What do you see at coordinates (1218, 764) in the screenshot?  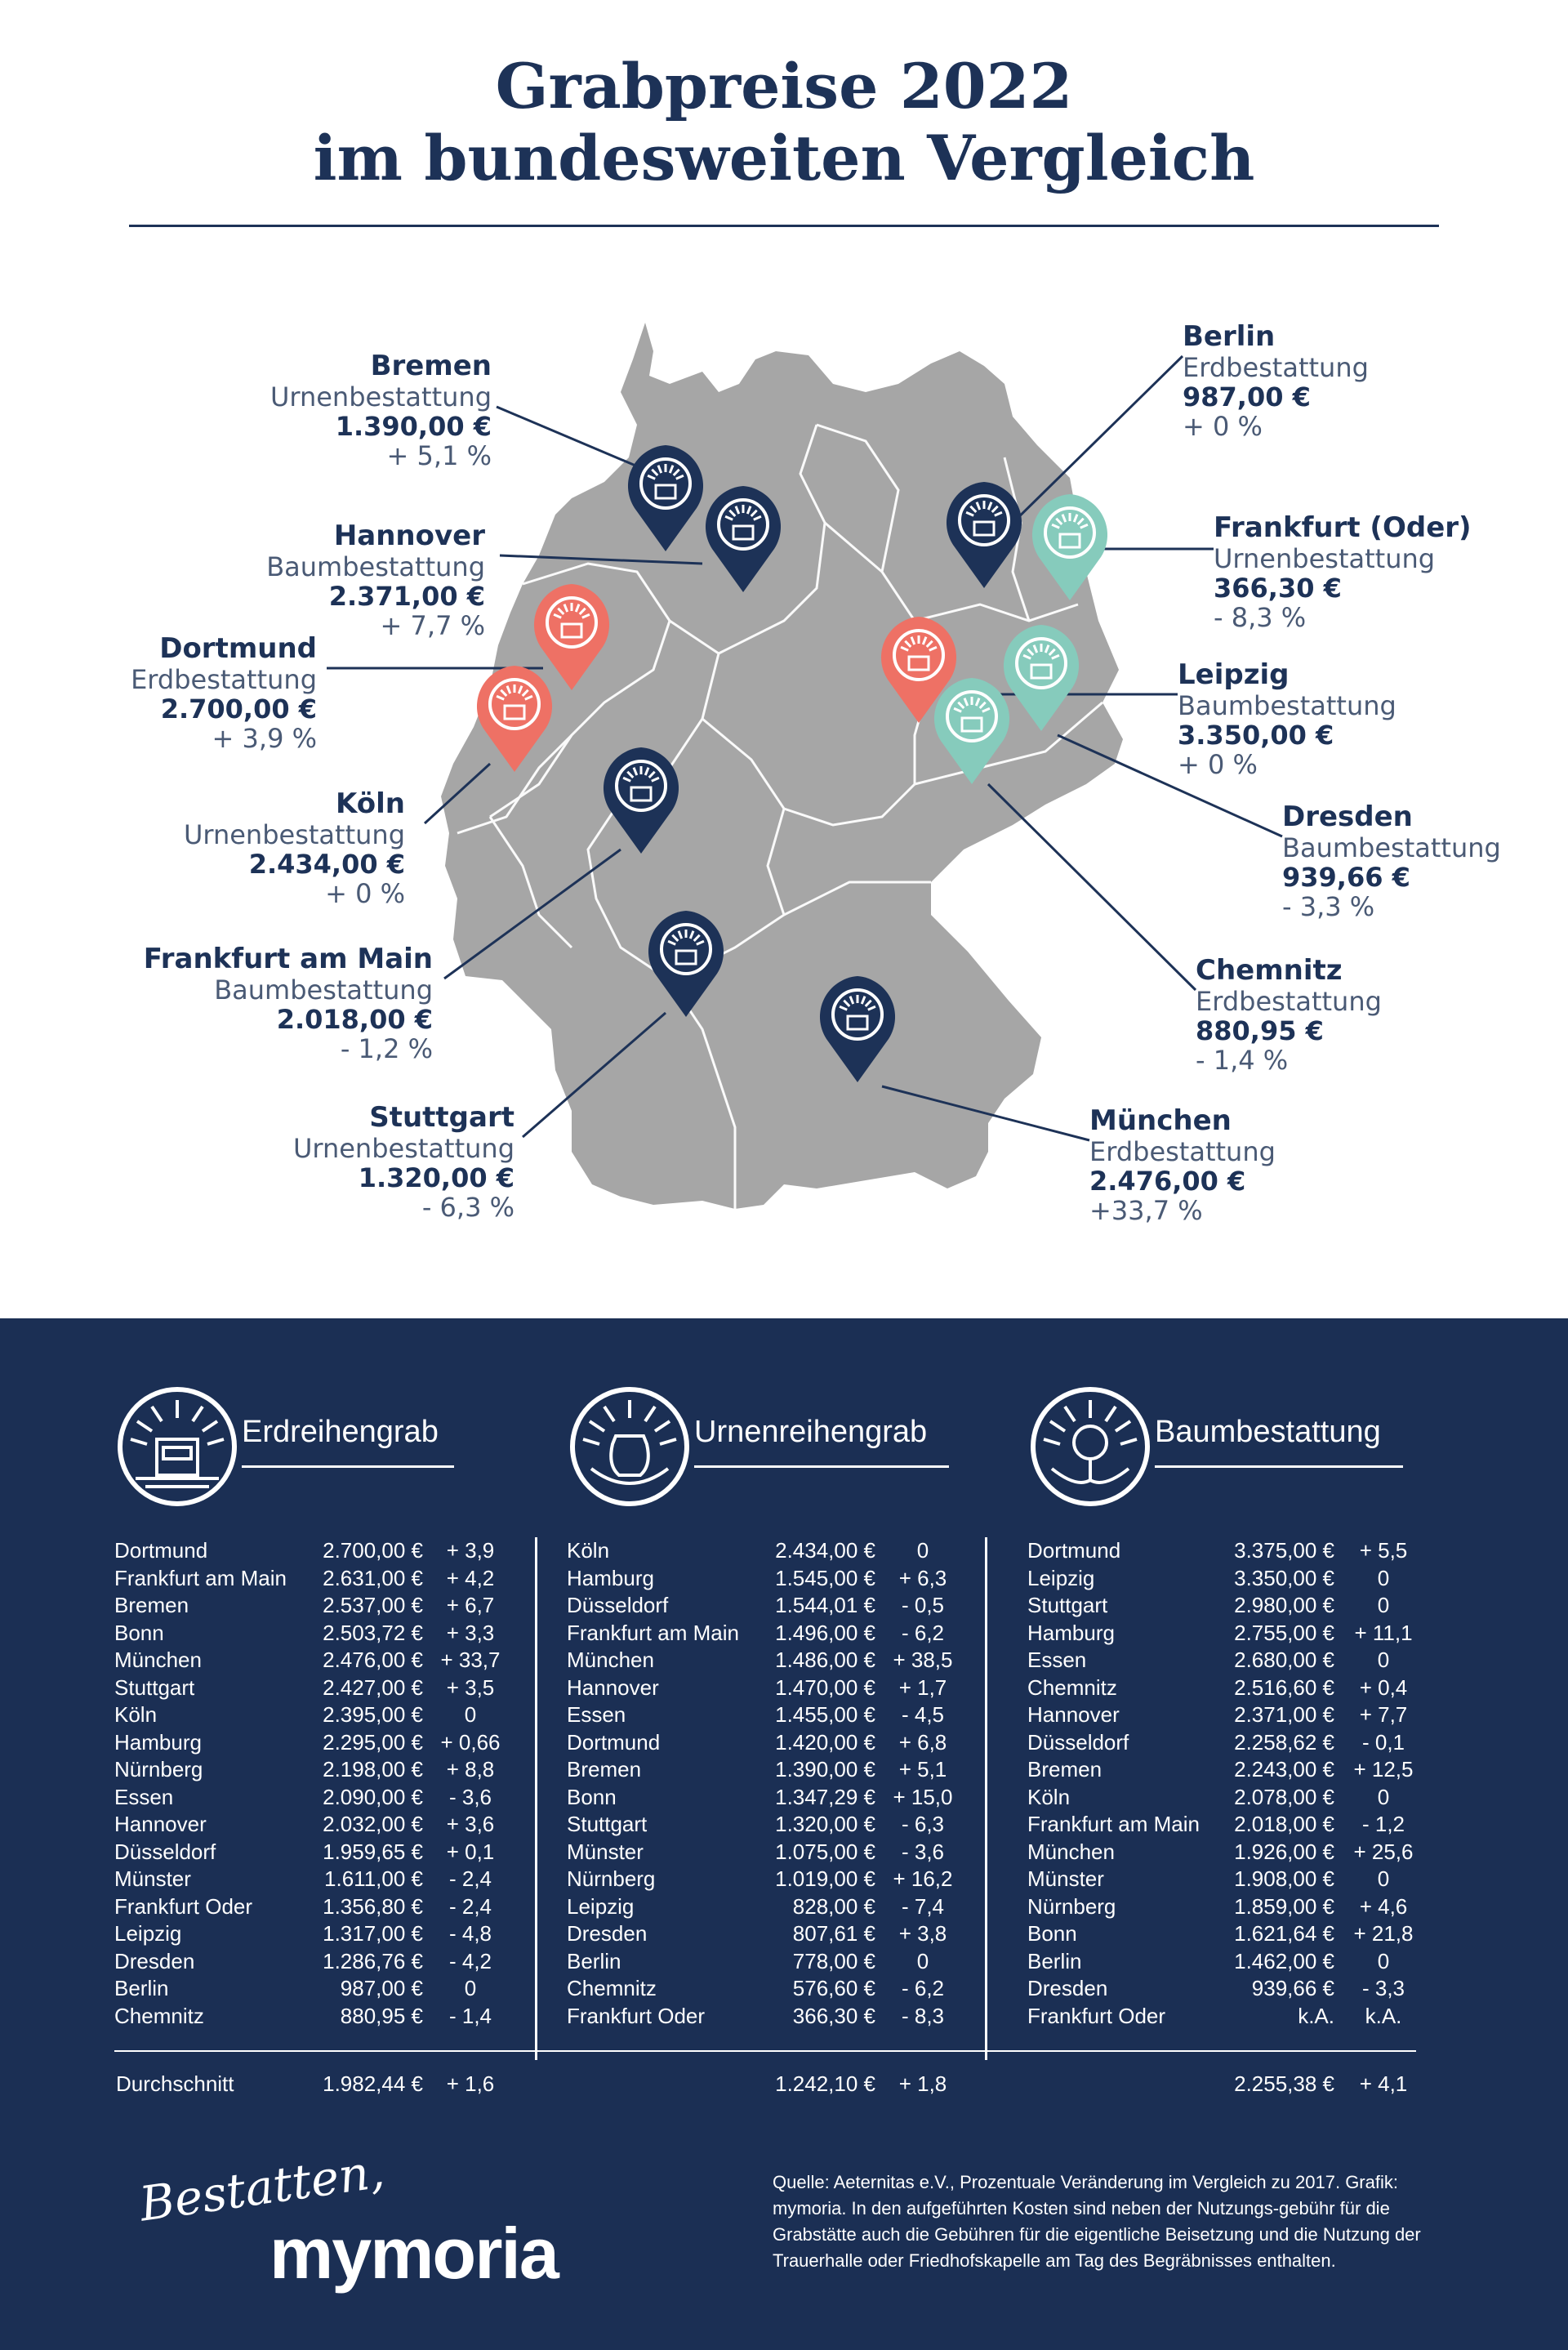 I see `label-change: + 0 %` at bounding box center [1218, 764].